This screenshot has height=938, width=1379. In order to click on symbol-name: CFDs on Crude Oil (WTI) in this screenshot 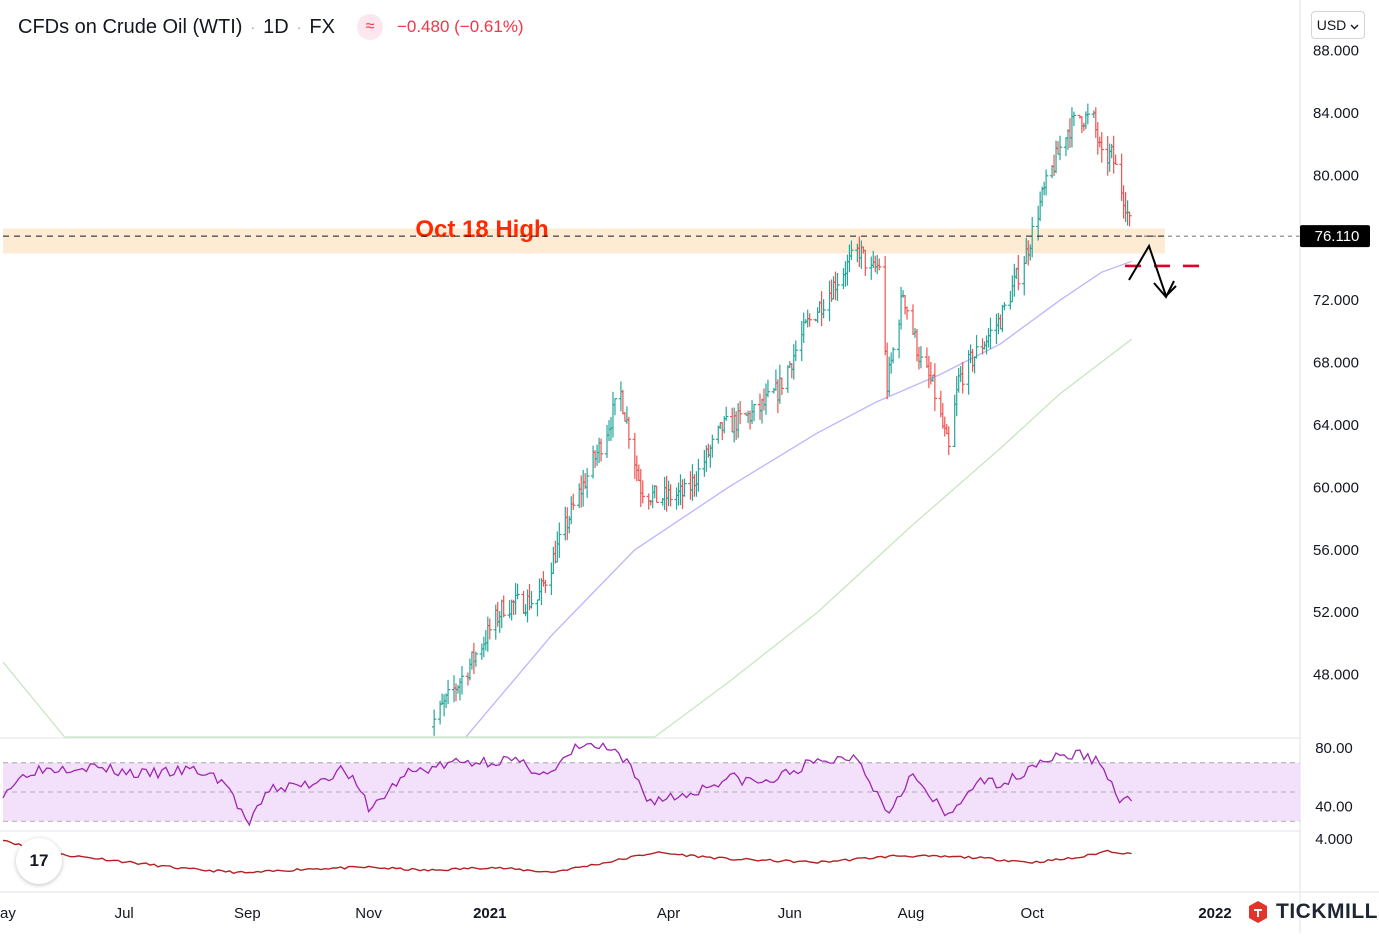, I will do `click(130, 26)`.